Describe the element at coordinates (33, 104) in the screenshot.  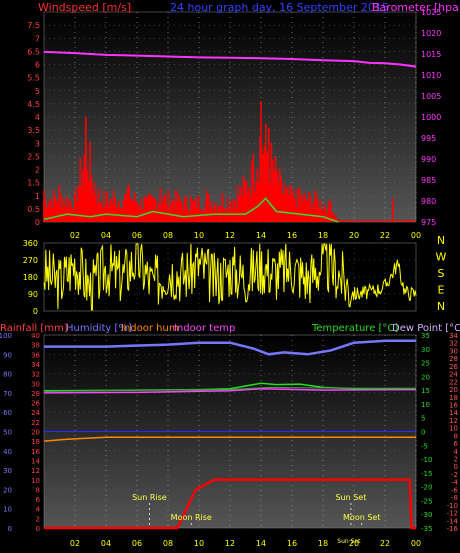
I see `windspeed-tick: 4.5` at that location.